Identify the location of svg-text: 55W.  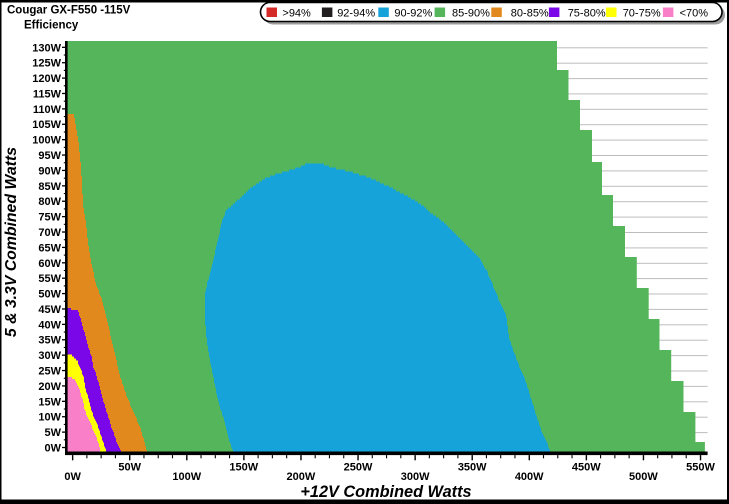
(49, 279).